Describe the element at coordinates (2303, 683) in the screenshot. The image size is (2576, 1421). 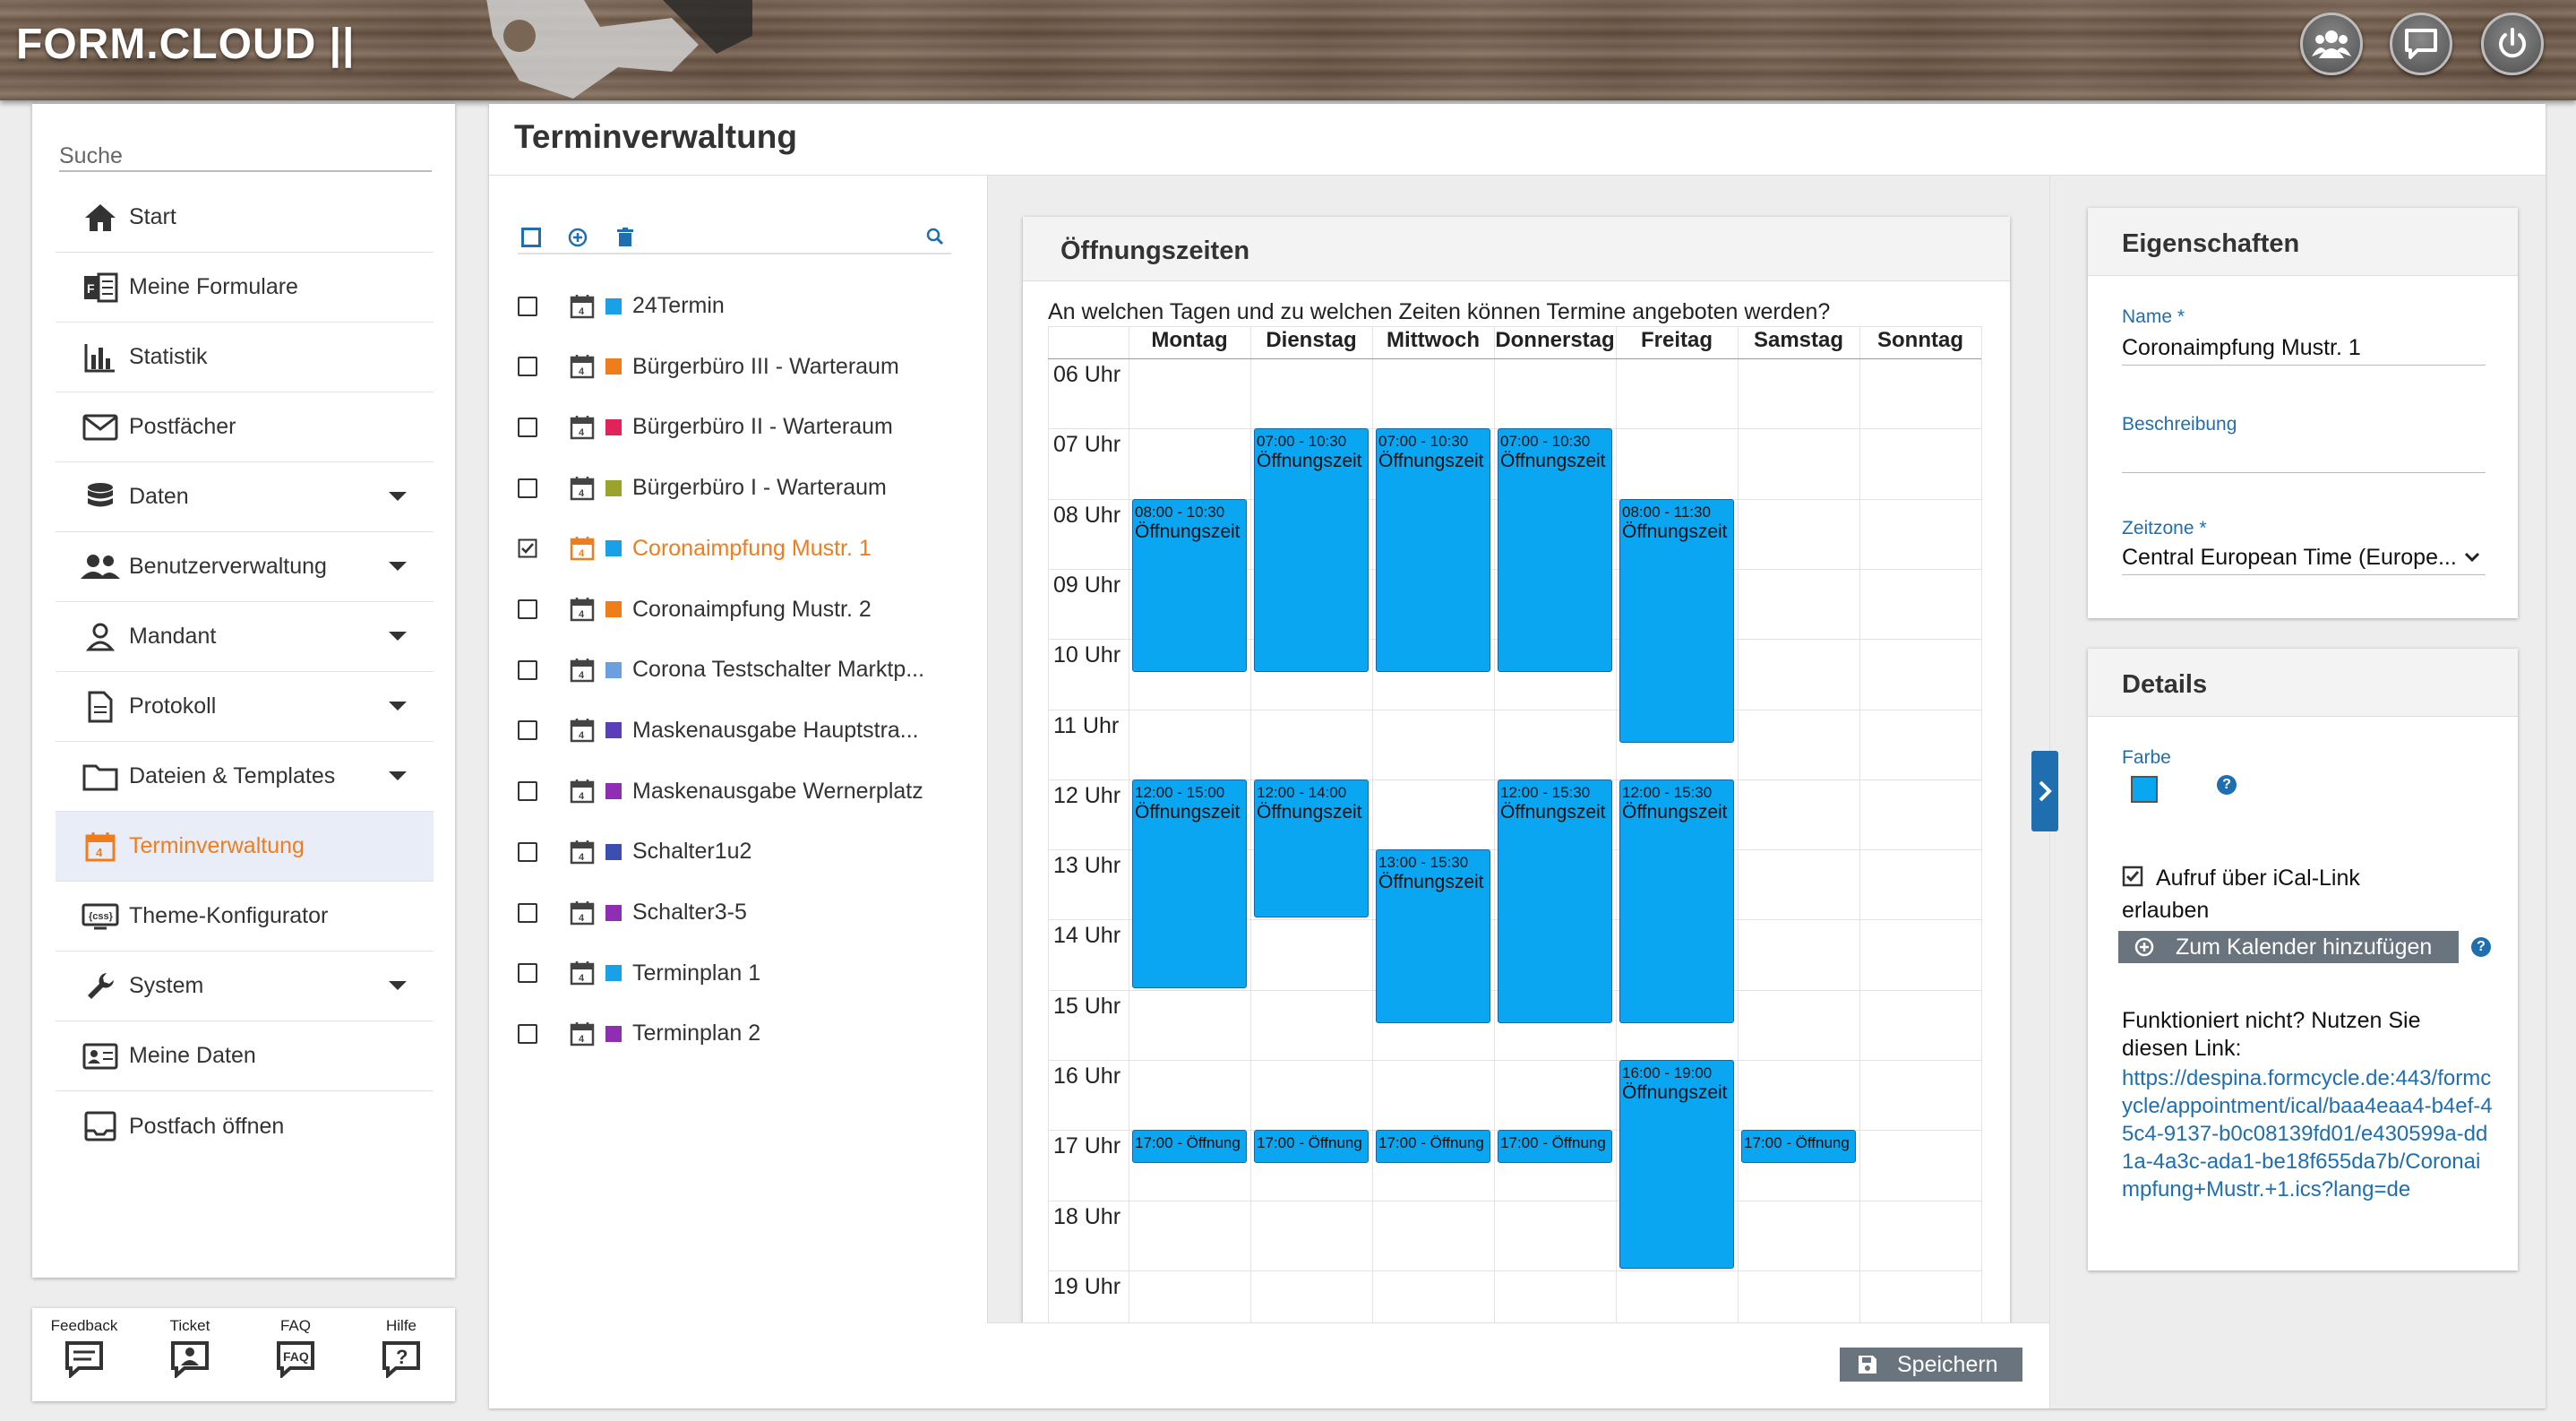
I see `details-title: Details` at that location.